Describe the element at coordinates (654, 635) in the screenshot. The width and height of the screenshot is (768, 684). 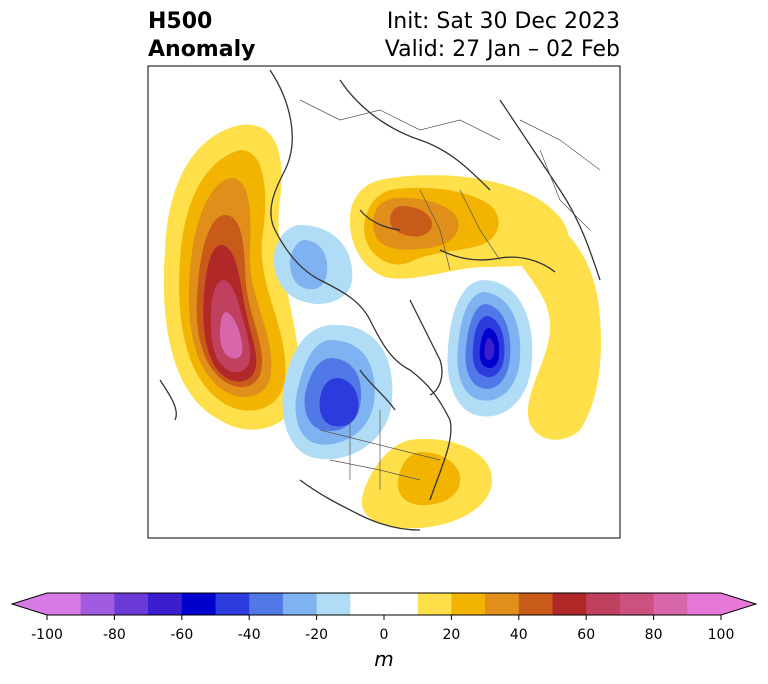
I see `colorbar-tick-label: 80` at that location.